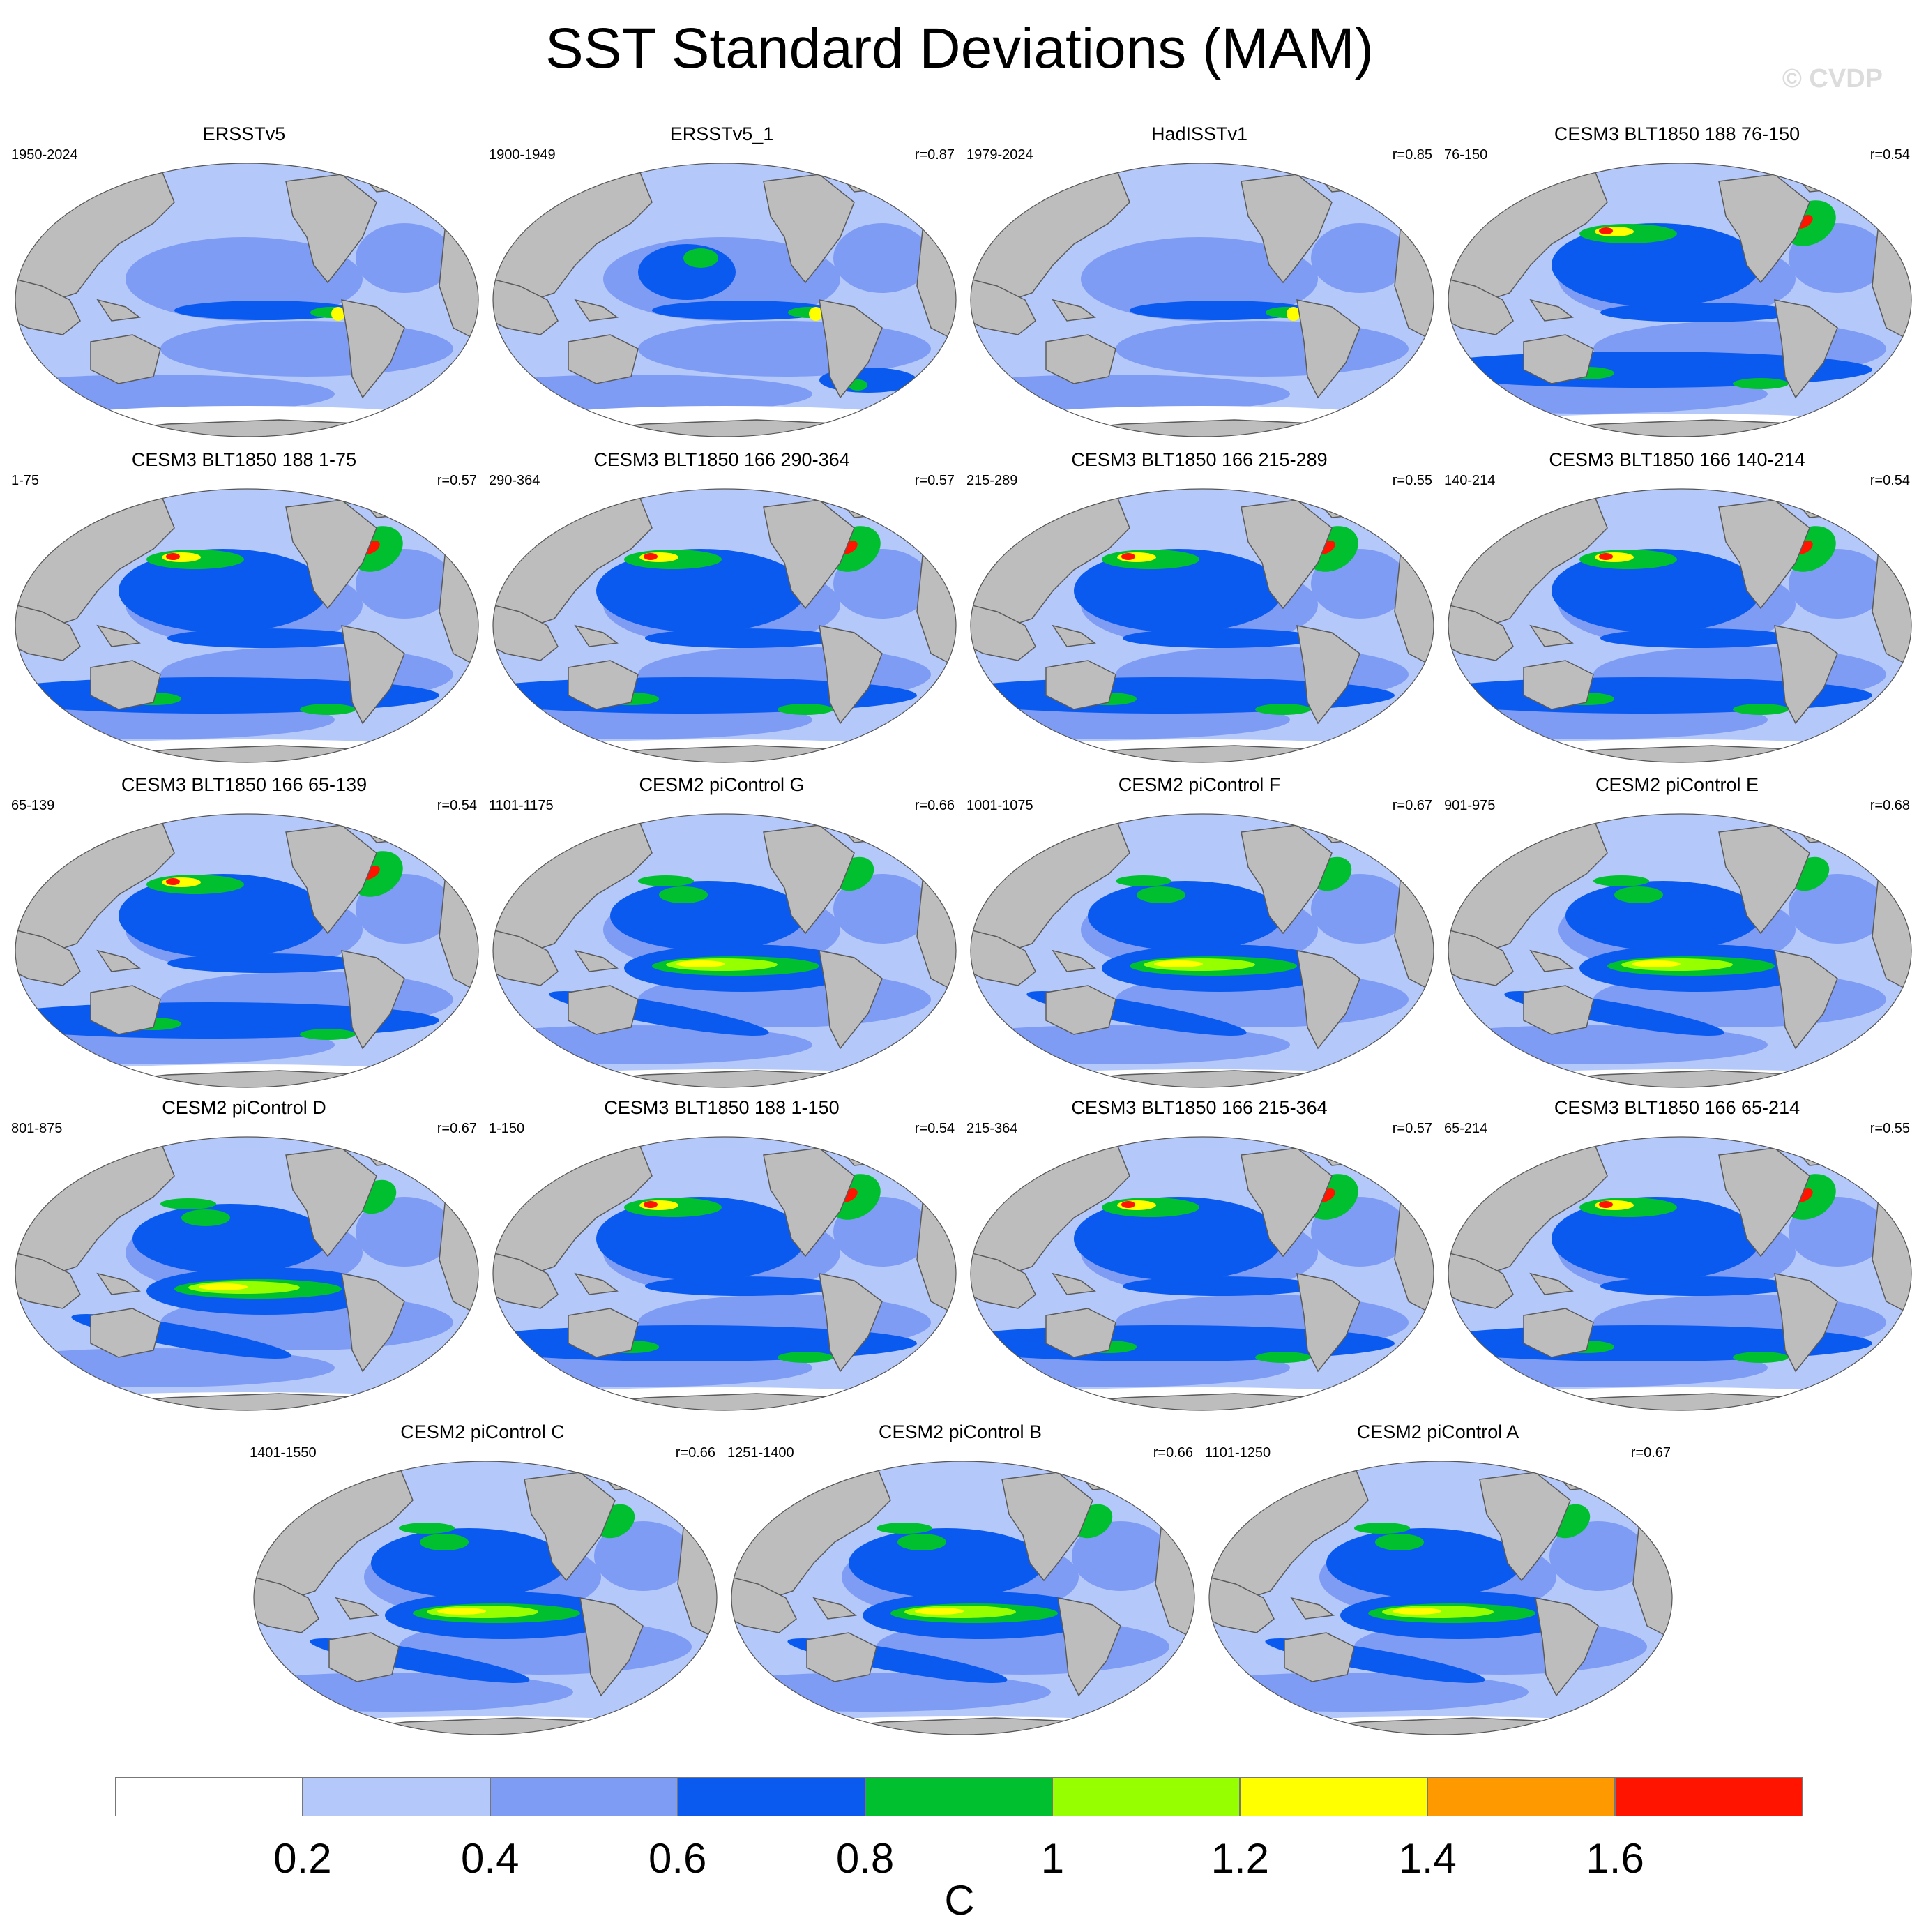  Describe the element at coordinates (44, 155) in the screenshot. I see `panel-period: 1950-2024` at that location.